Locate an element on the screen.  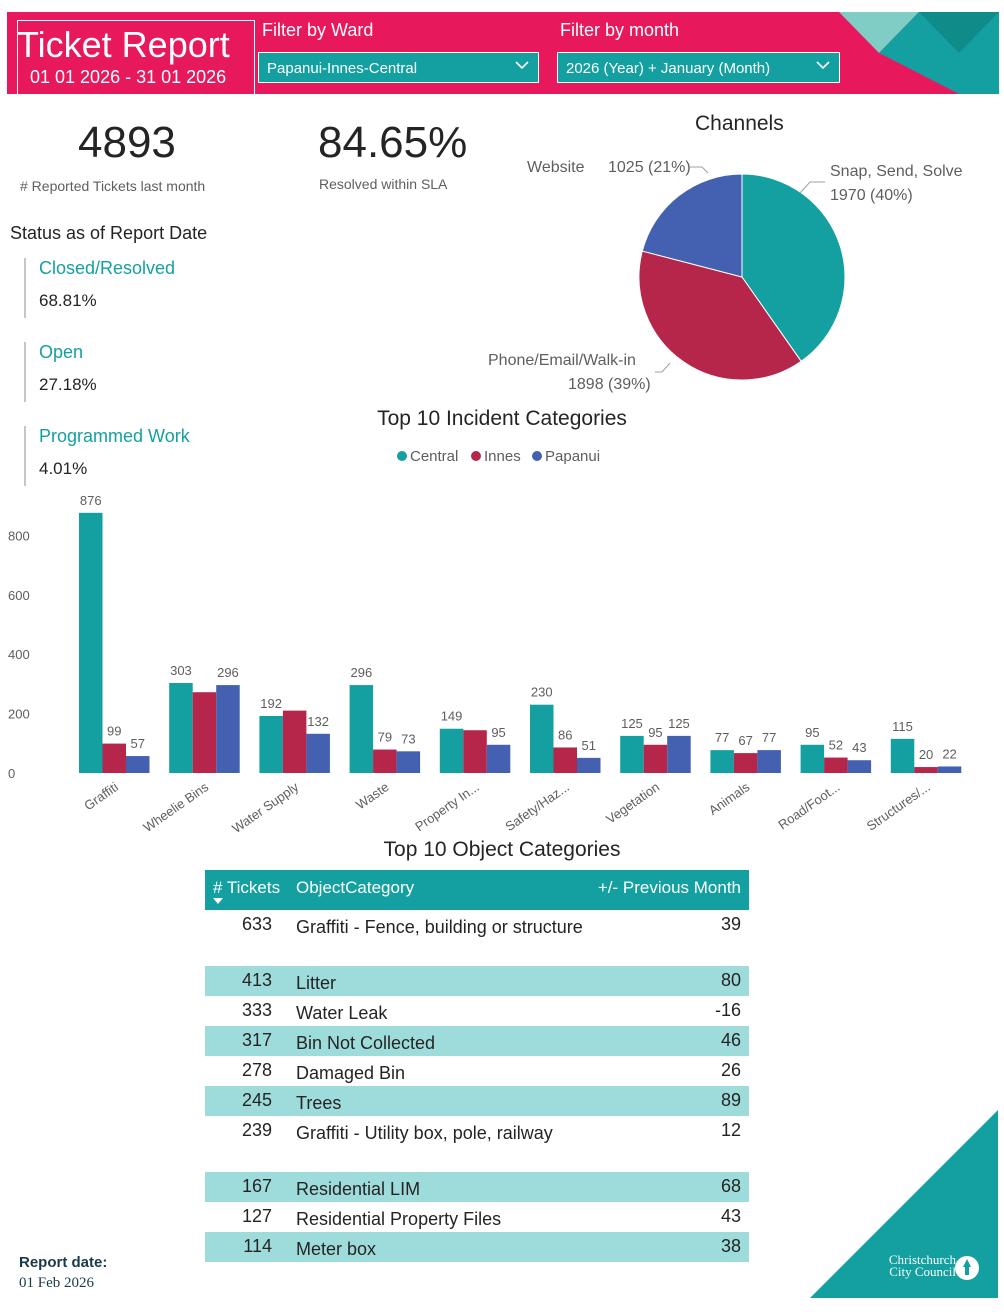
bar-data-label: 95 is located at coordinates (812, 732).